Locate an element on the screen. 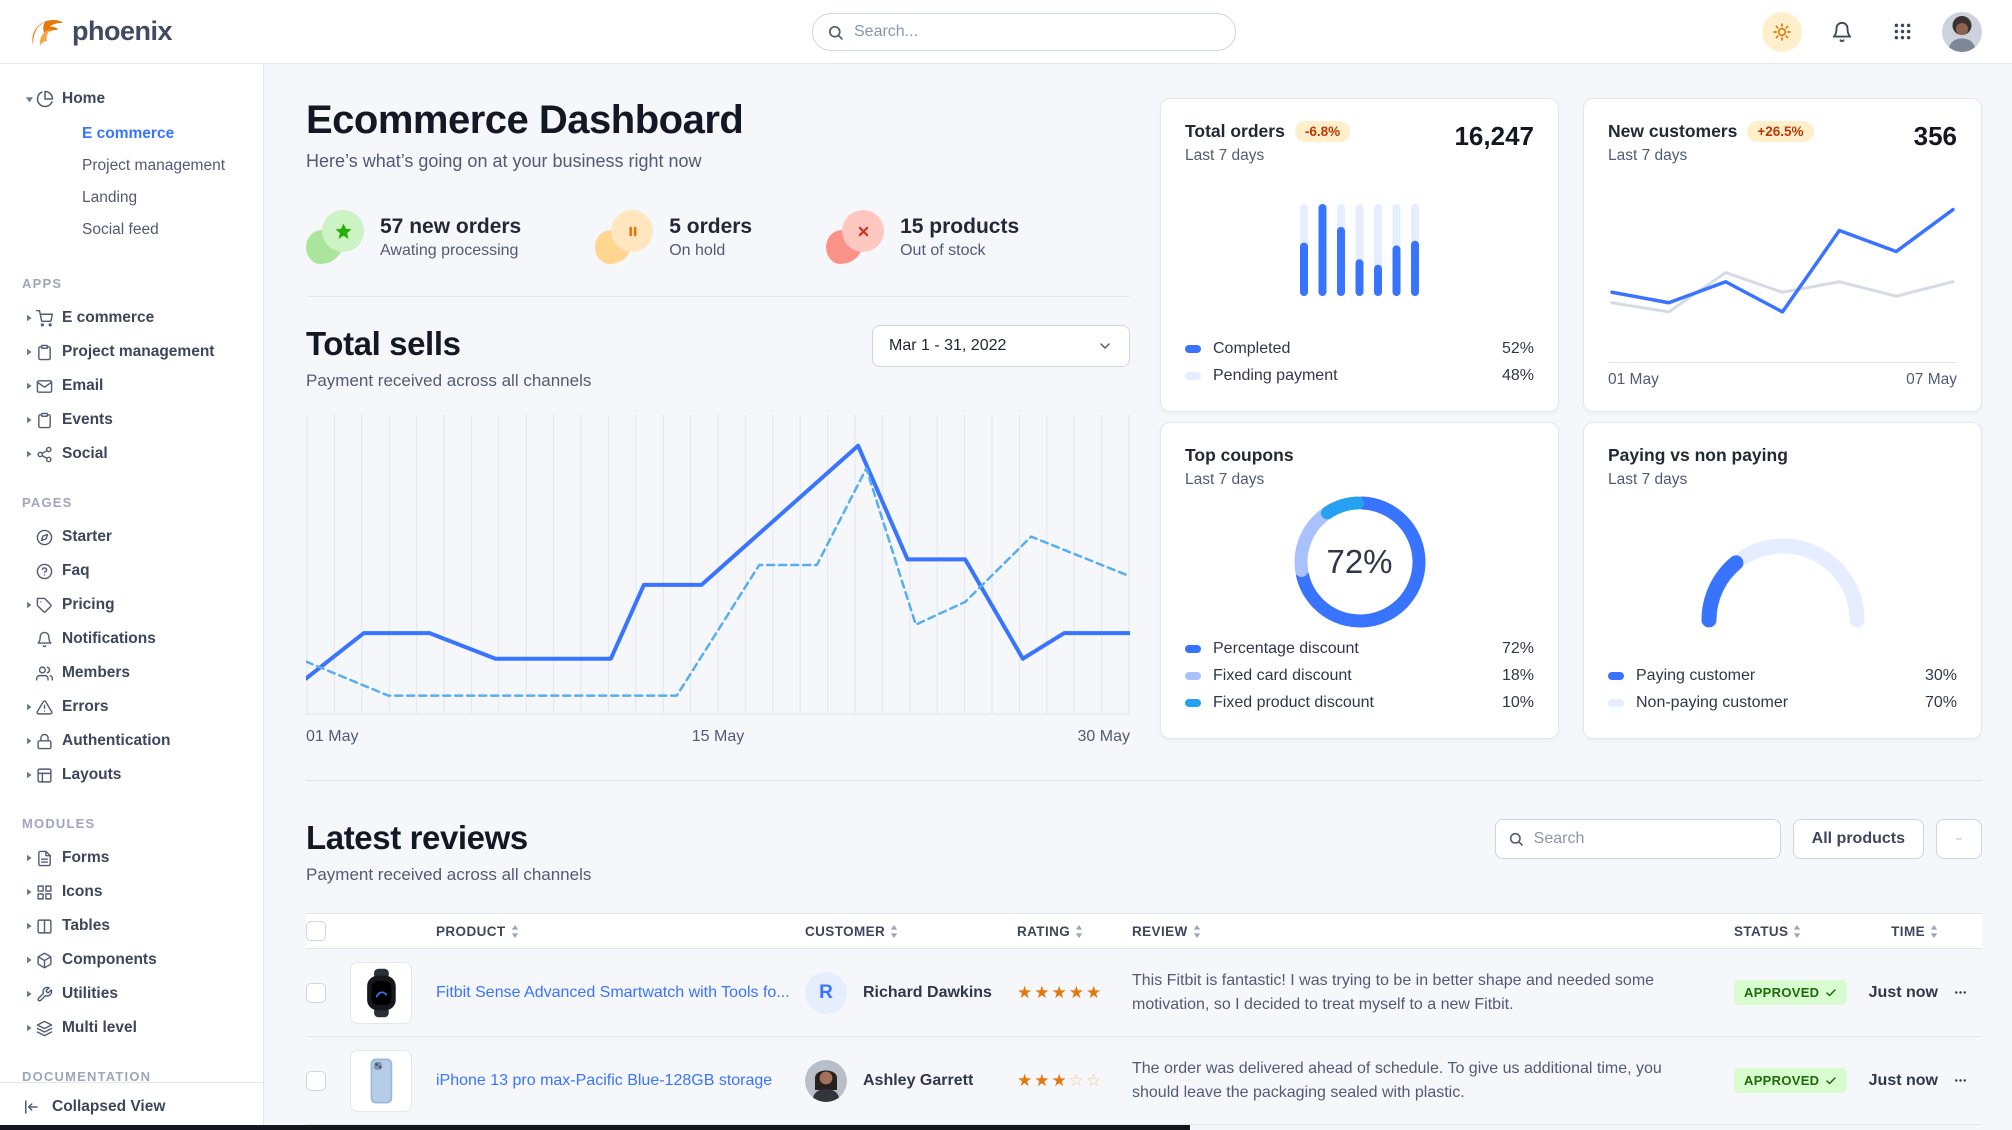  reviews-more-button is located at coordinates (1959, 839).